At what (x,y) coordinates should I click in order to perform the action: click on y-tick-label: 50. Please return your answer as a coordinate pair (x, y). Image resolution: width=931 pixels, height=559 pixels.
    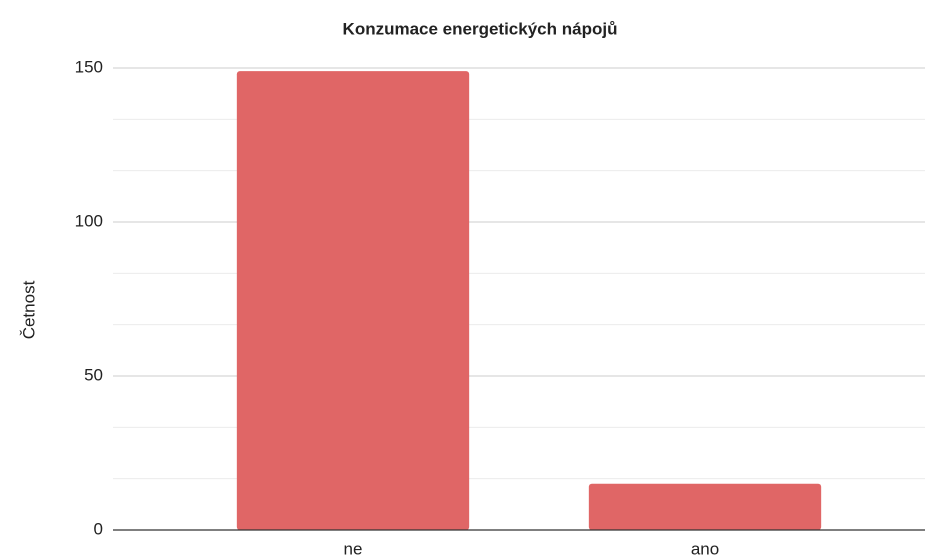
    Looking at the image, I should click on (93, 374).